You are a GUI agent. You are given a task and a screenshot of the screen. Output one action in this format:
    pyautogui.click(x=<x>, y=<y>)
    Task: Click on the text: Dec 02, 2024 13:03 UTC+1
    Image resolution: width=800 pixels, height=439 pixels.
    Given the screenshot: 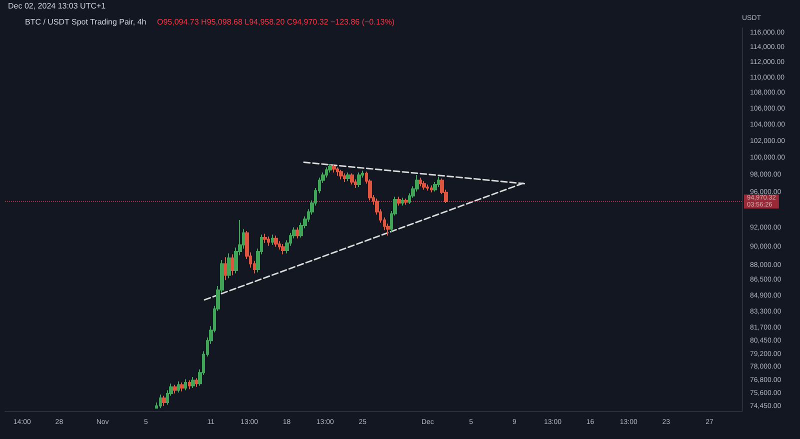 What is the action you would take?
    pyautogui.click(x=57, y=6)
    